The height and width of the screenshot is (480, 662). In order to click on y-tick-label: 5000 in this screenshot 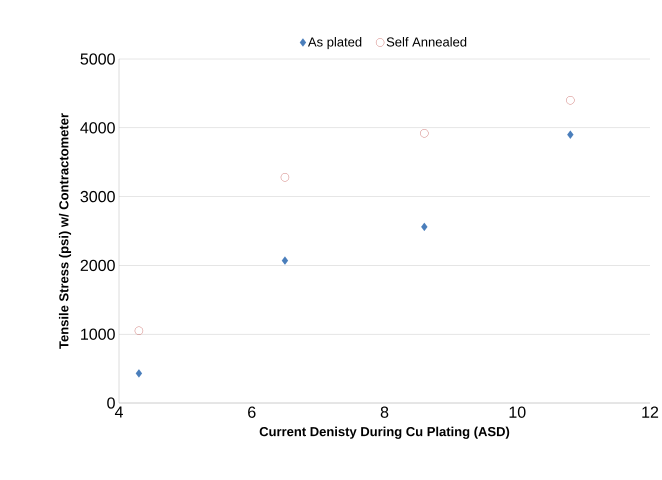, I will do `click(97, 59)`.